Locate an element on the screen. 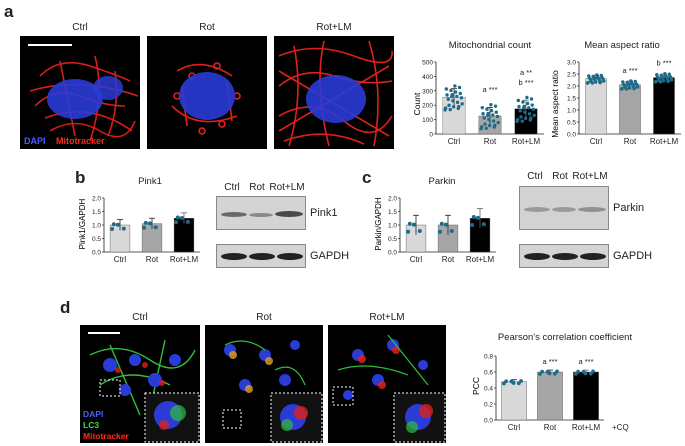  c-title: Parkin is located at coordinates (442, 181).